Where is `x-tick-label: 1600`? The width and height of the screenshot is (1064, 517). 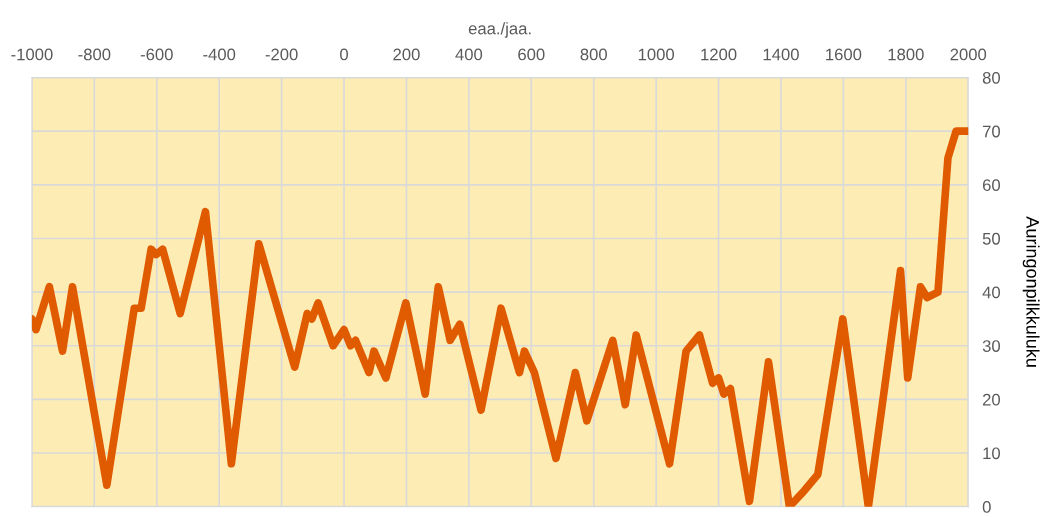 x-tick-label: 1600 is located at coordinates (844, 54).